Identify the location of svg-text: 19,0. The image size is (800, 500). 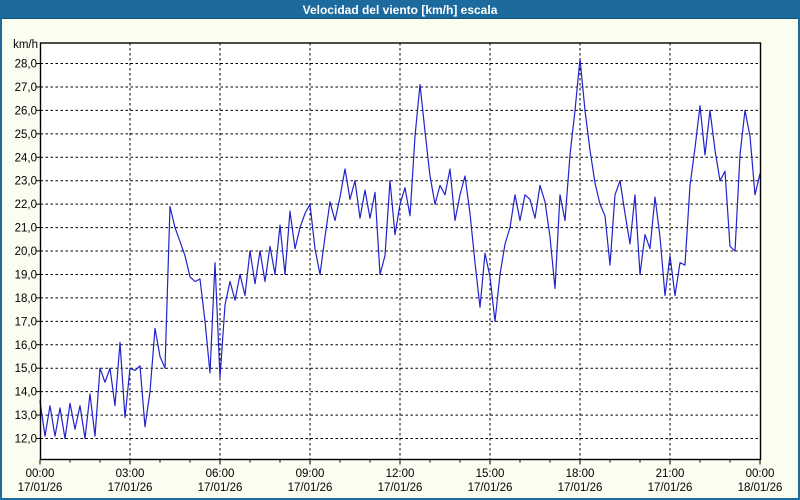
(26, 275).